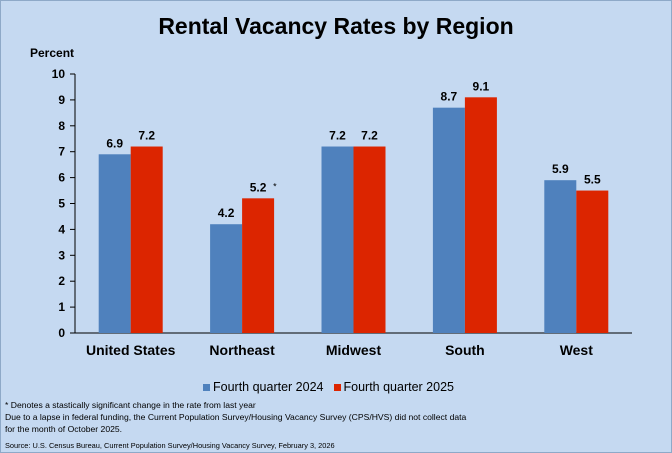 The width and height of the screenshot is (672, 453). I want to click on x-tick-label: West, so click(577, 350).